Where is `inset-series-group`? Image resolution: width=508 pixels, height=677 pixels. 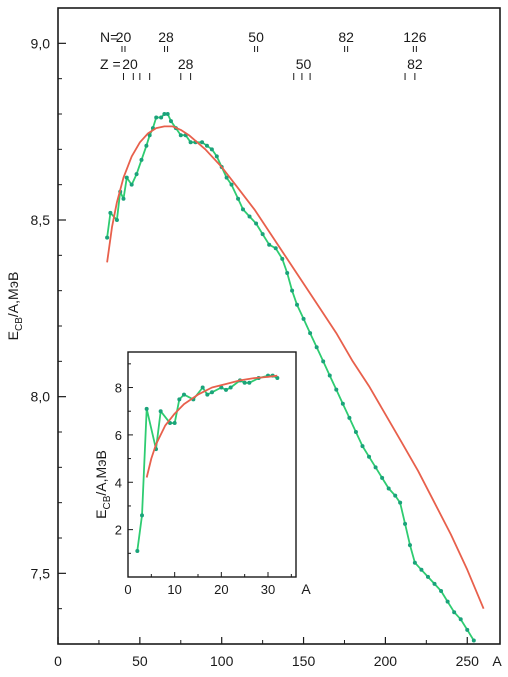 inset-series-group is located at coordinates (207, 463).